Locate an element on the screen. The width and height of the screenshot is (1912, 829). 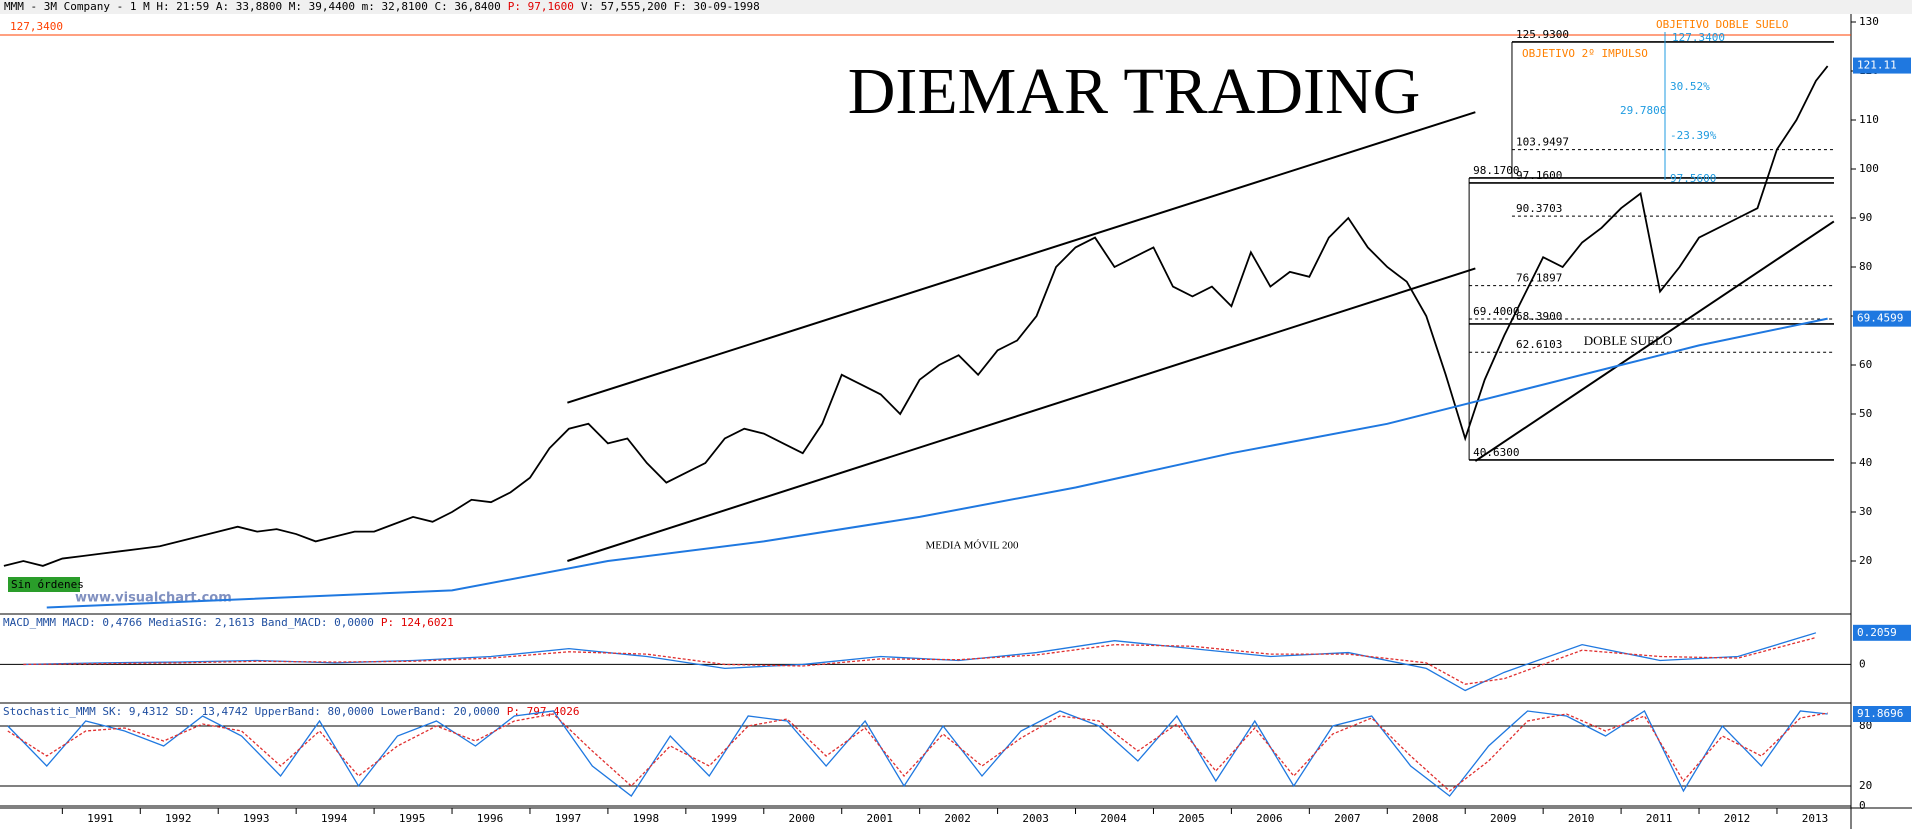
x-tick-label: 2006 is located at coordinates (1269, 818).